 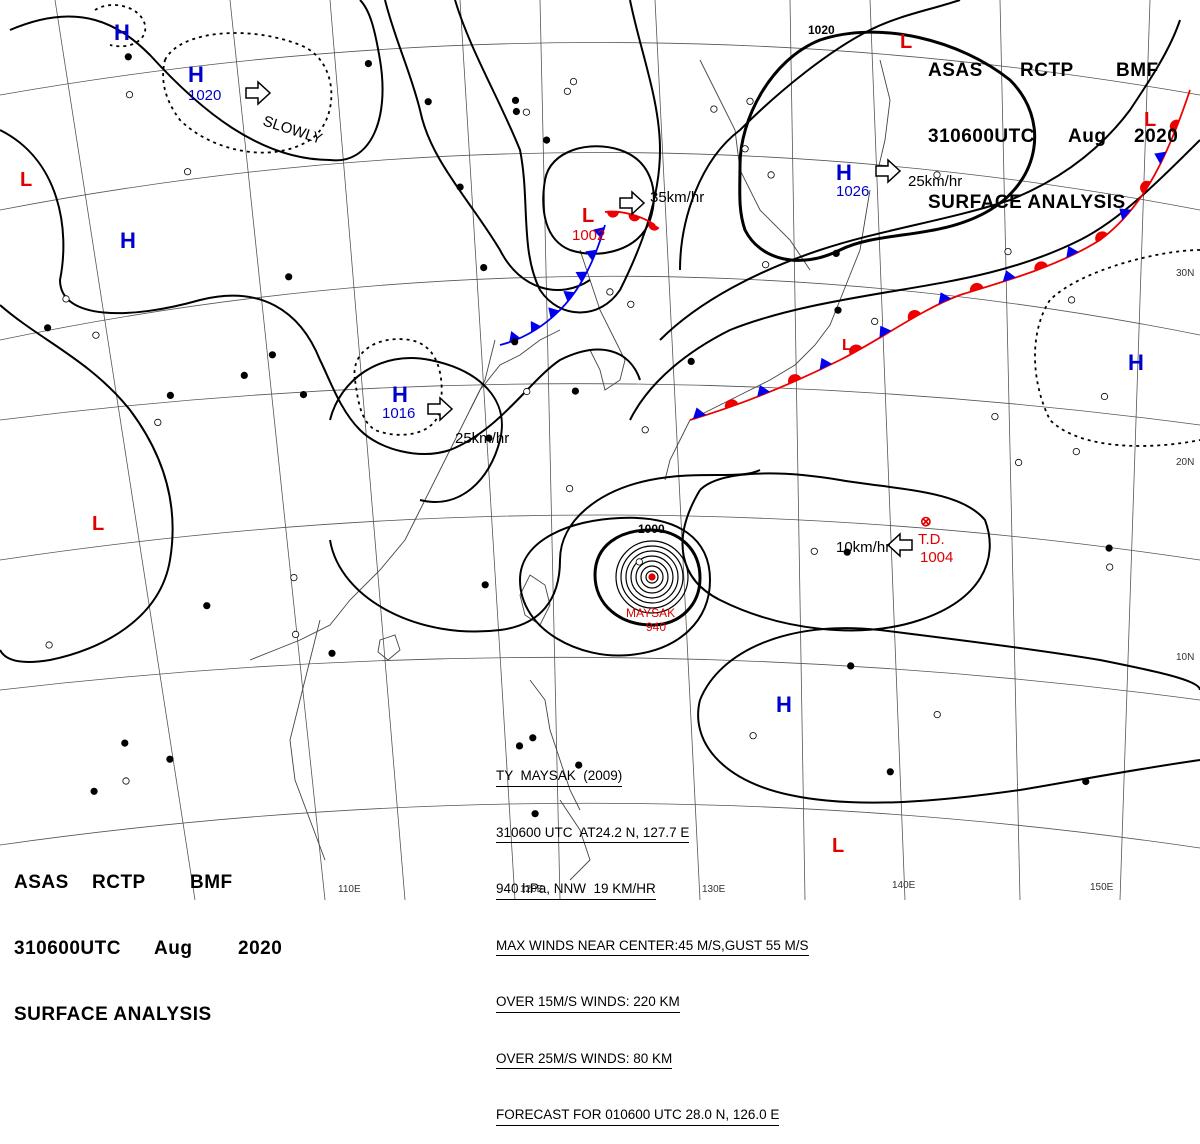 I want to click on typhoon-pressure: 940, so click(x=656, y=627).